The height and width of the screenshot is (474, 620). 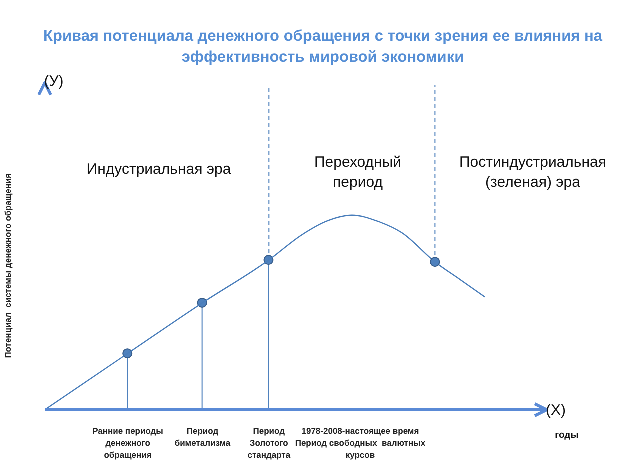 What do you see at coordinates (435, 262) in the screenshot?
I see `point` at bounding box center [435, 262].